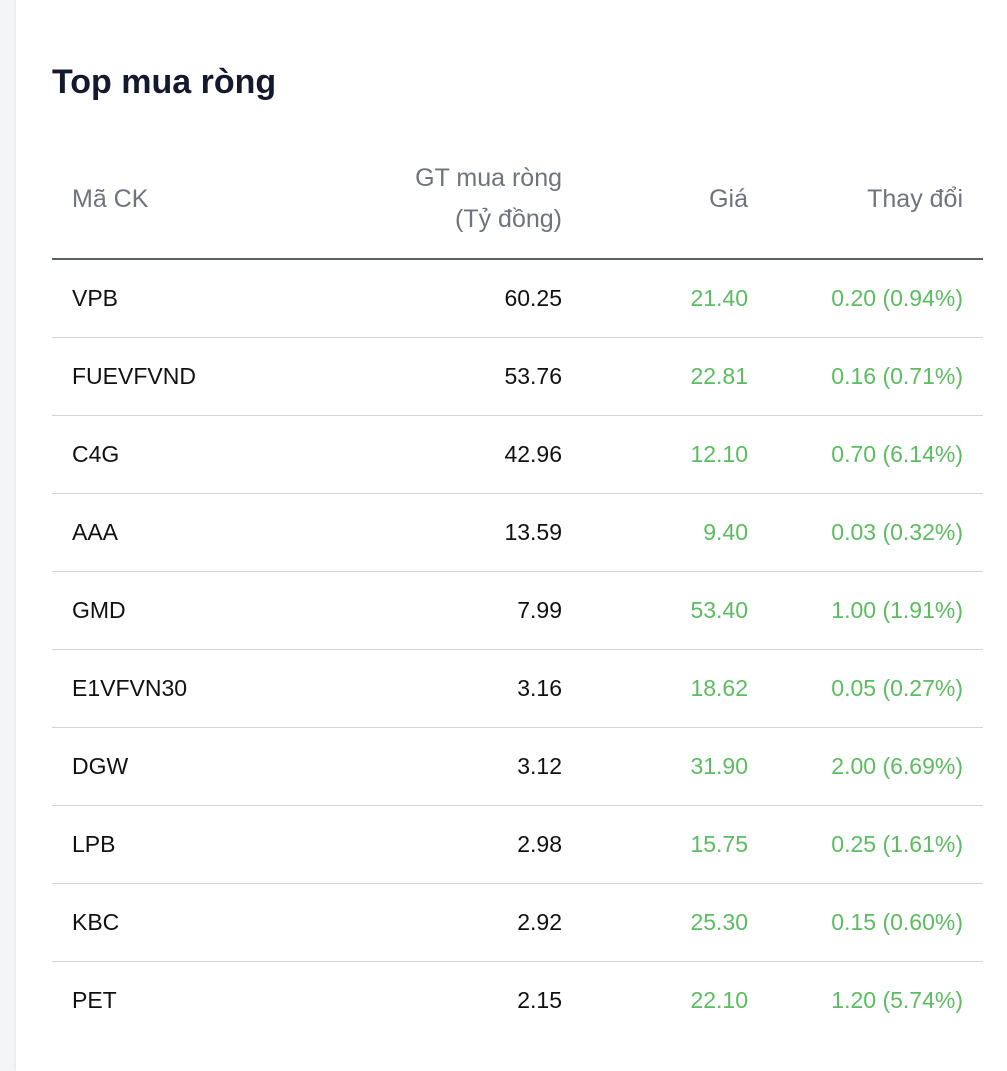 The image size is (1007, 1071). I want to click on stock-code: DGW, so click(172, 766).